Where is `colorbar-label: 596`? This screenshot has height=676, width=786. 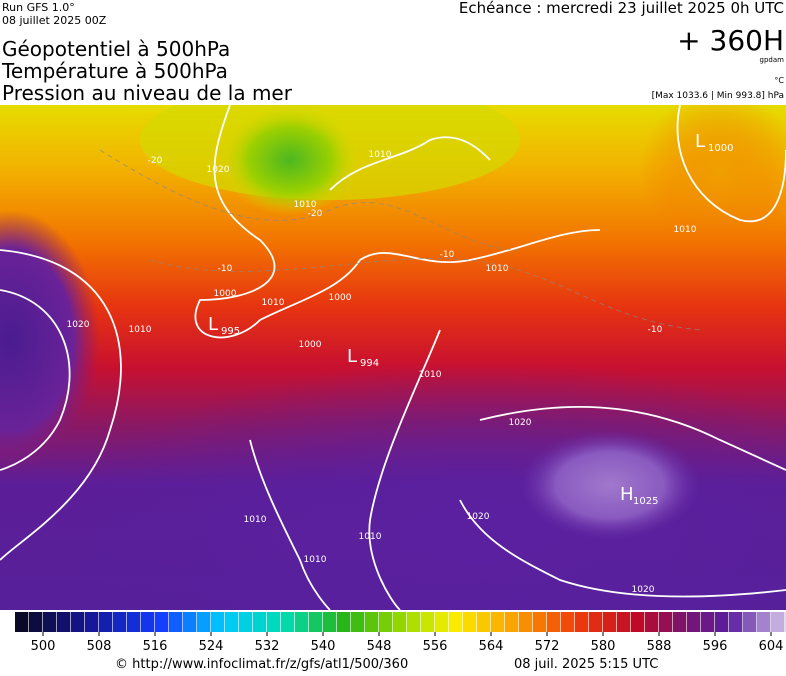 colorbar-label: 596 is located at coordinates (715, 646).